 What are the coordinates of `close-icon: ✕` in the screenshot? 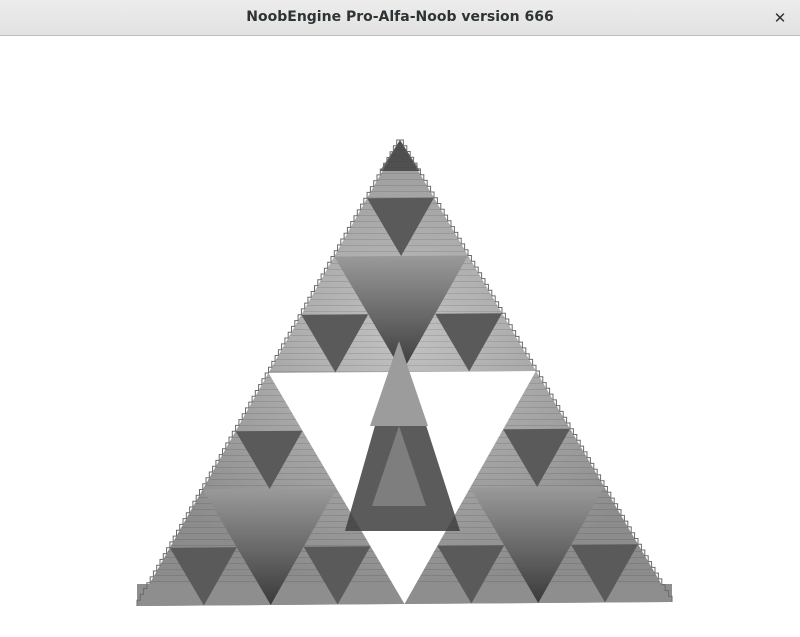 It's located at (780, 18).